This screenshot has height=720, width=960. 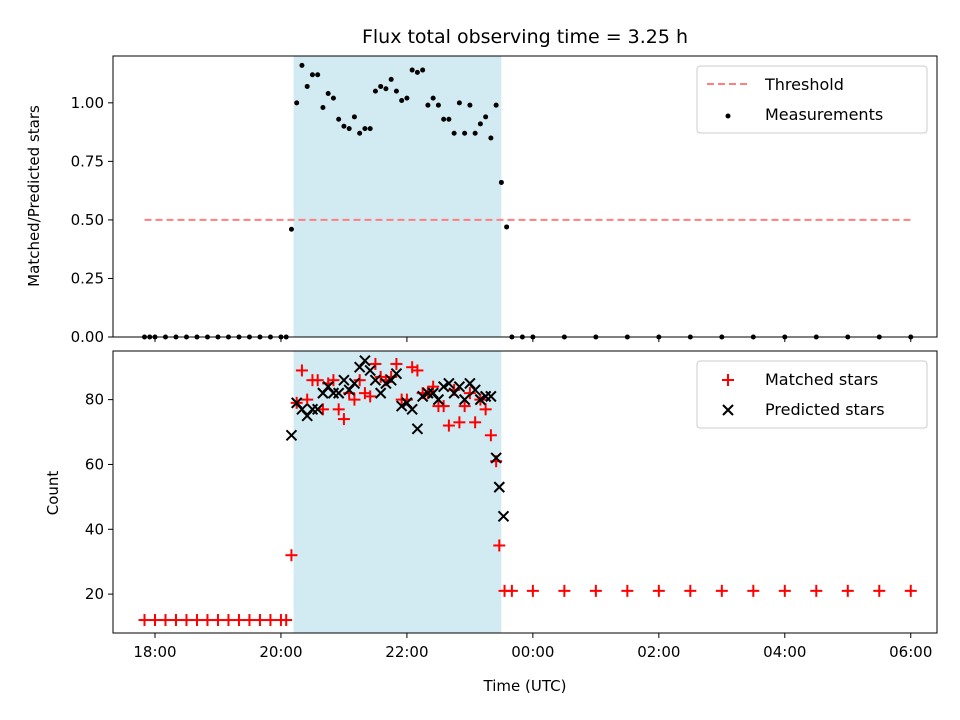 What do you see at coordinates (728, 380) in the screenshot?
I see `matched-legend-marker` at bounding box center [728, 380].